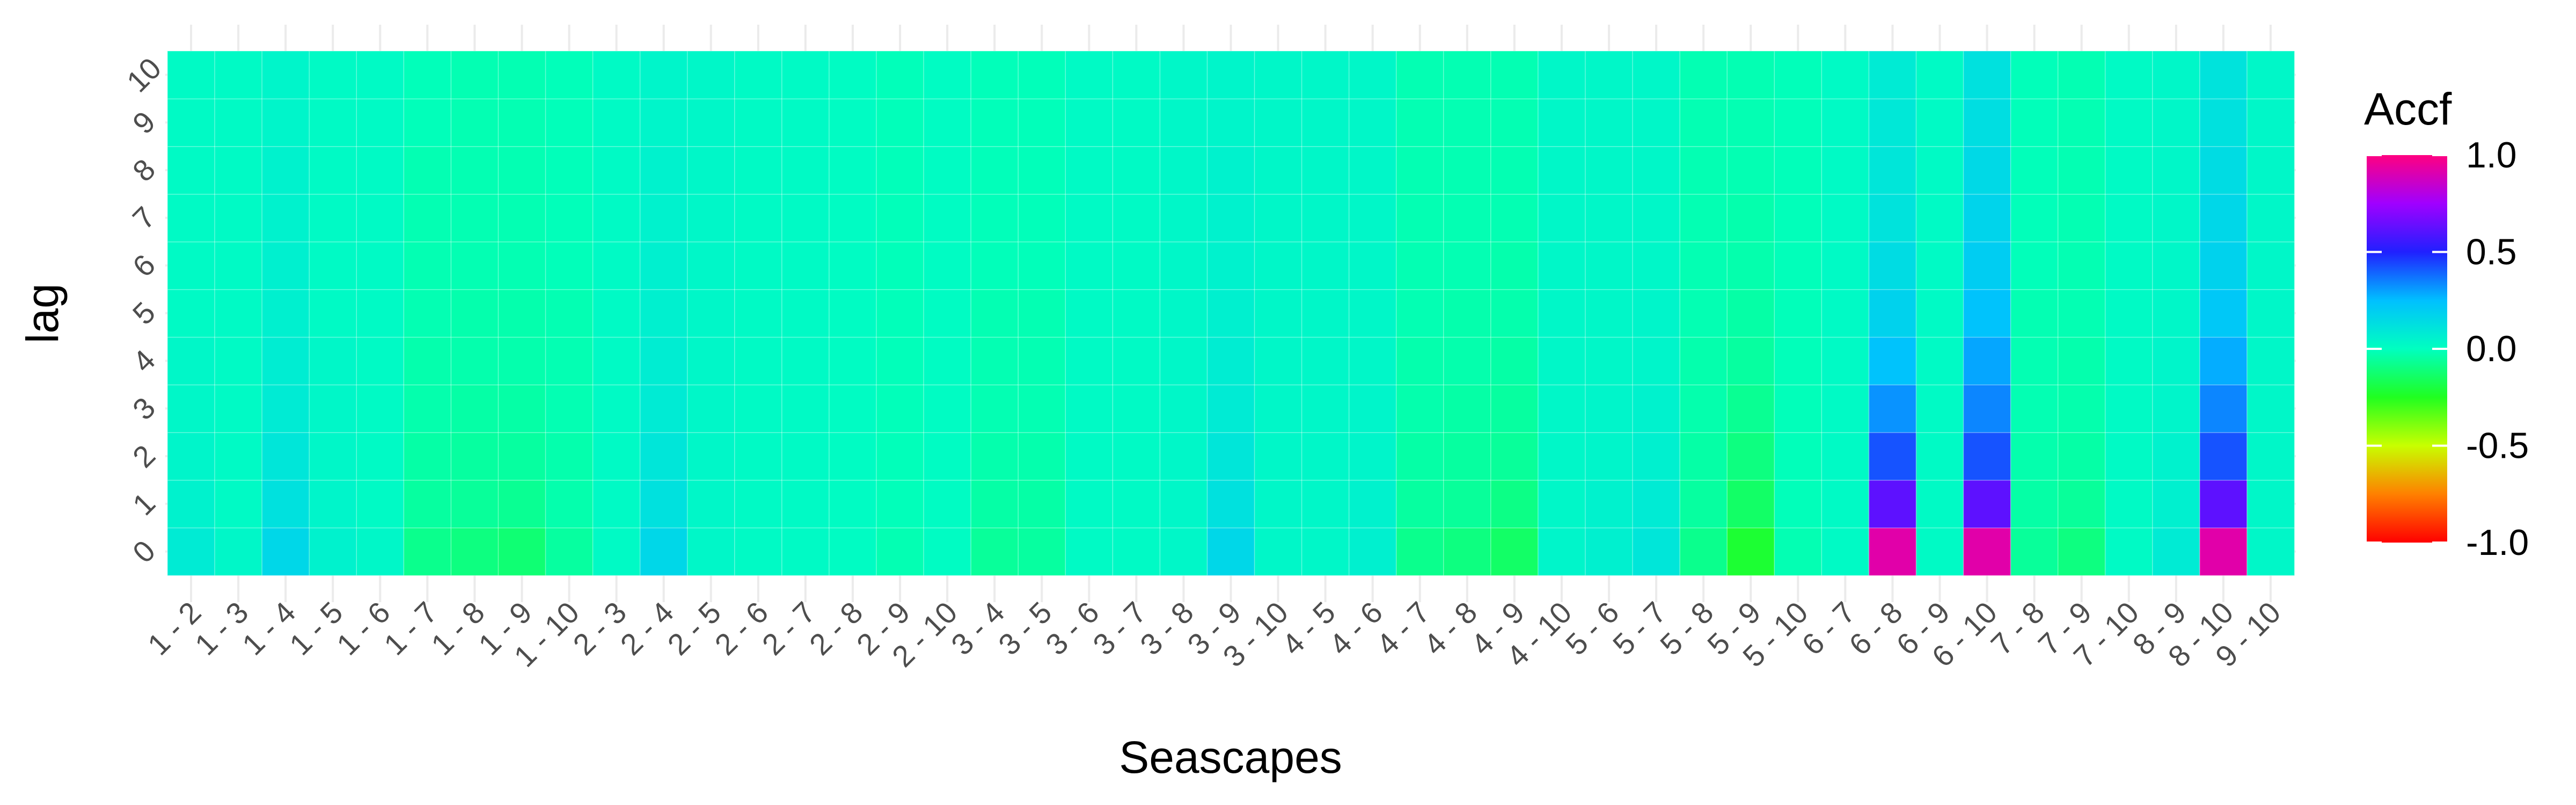 The width and height of the screenshot is (2576, 805). What do you see at coordinates (2491, 155) in the screenshot?
I see `legend-tick-label: 1.0` at bounding box center [2491, 155].